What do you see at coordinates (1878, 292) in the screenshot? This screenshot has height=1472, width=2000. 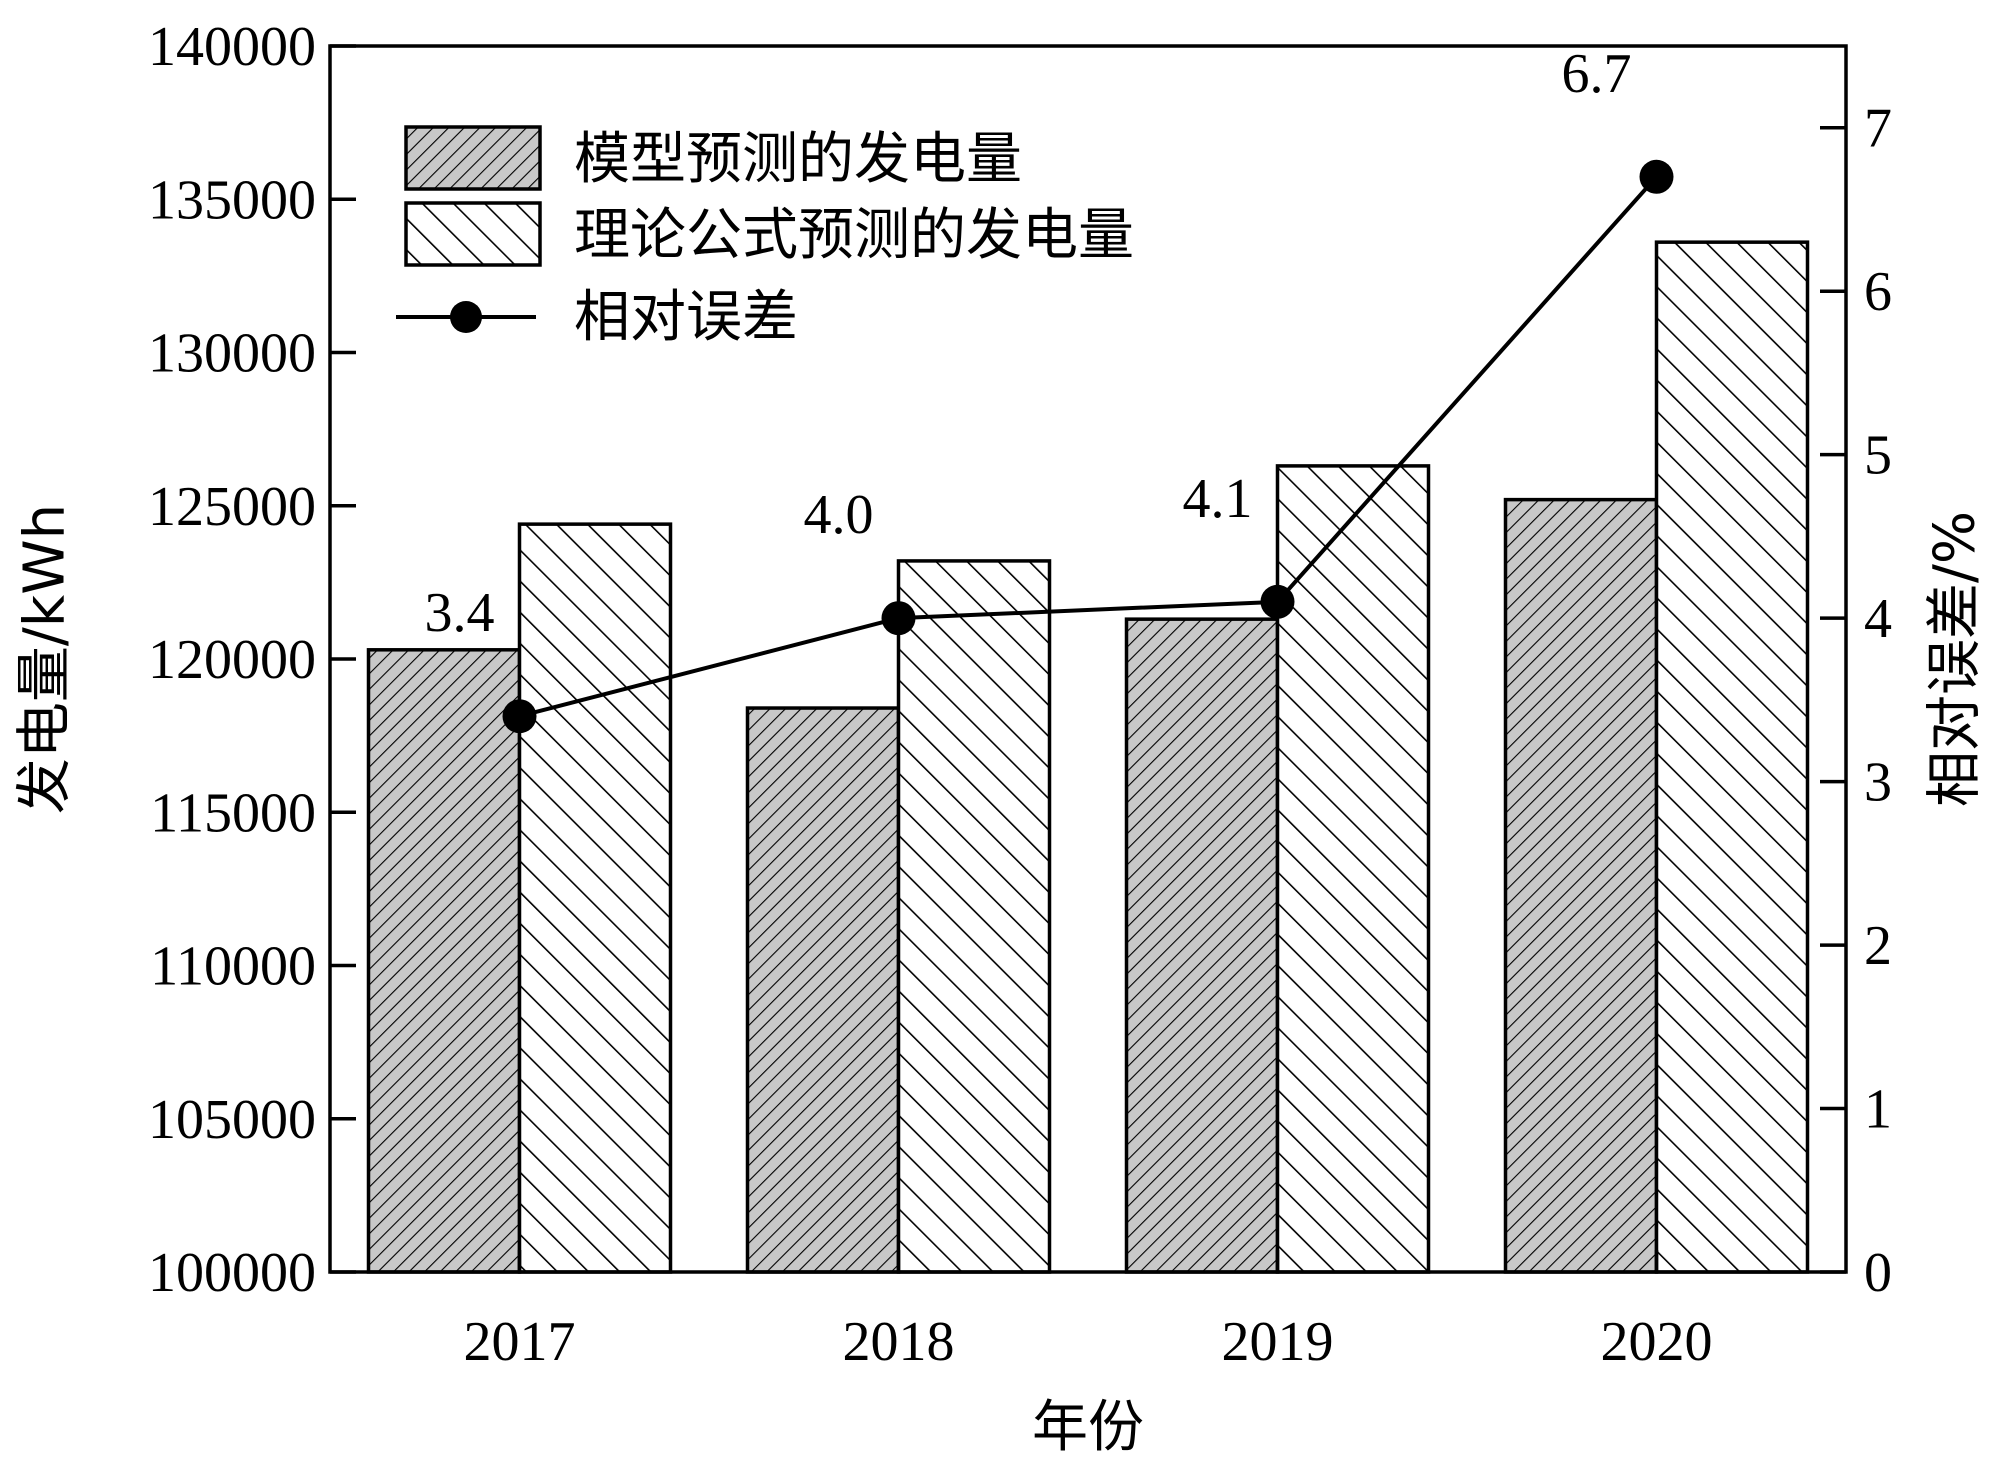 I see `y2-tick-label-6: 6` at bounding box center [1878, 292].